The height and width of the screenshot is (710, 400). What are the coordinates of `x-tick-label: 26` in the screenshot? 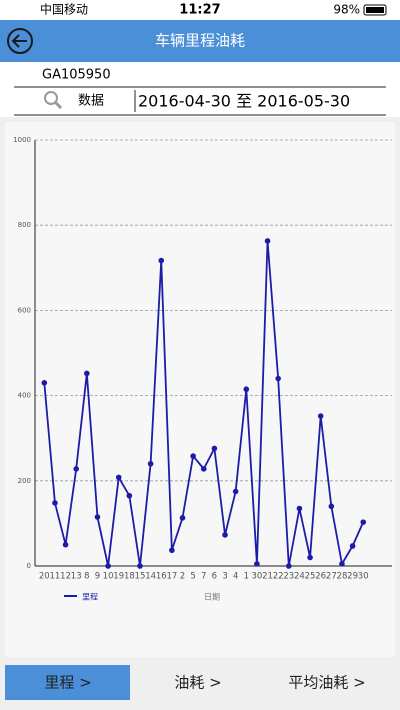 It's located at (320, 577).